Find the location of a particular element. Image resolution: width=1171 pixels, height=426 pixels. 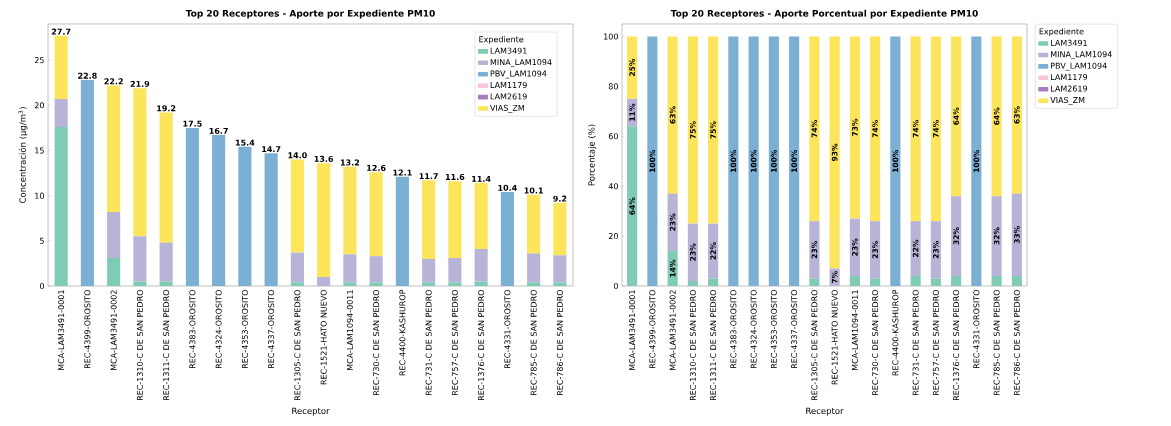

y-tick-label: 10 is located at coordinates (39, 195).